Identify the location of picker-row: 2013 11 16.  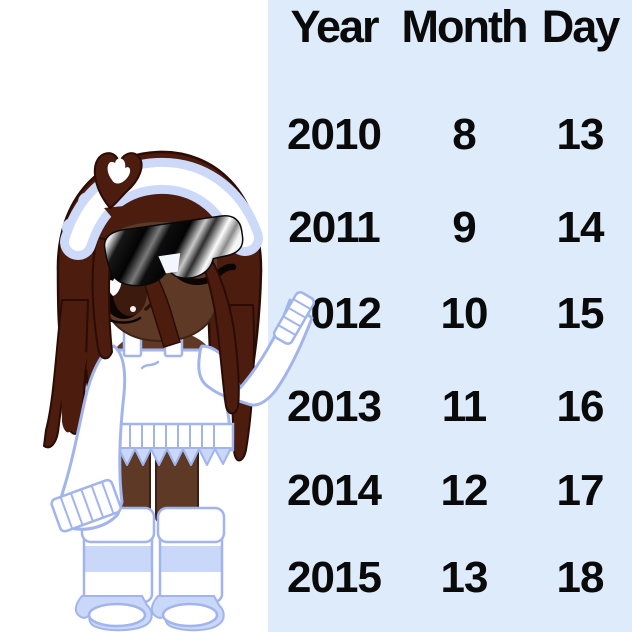
(450, 407).